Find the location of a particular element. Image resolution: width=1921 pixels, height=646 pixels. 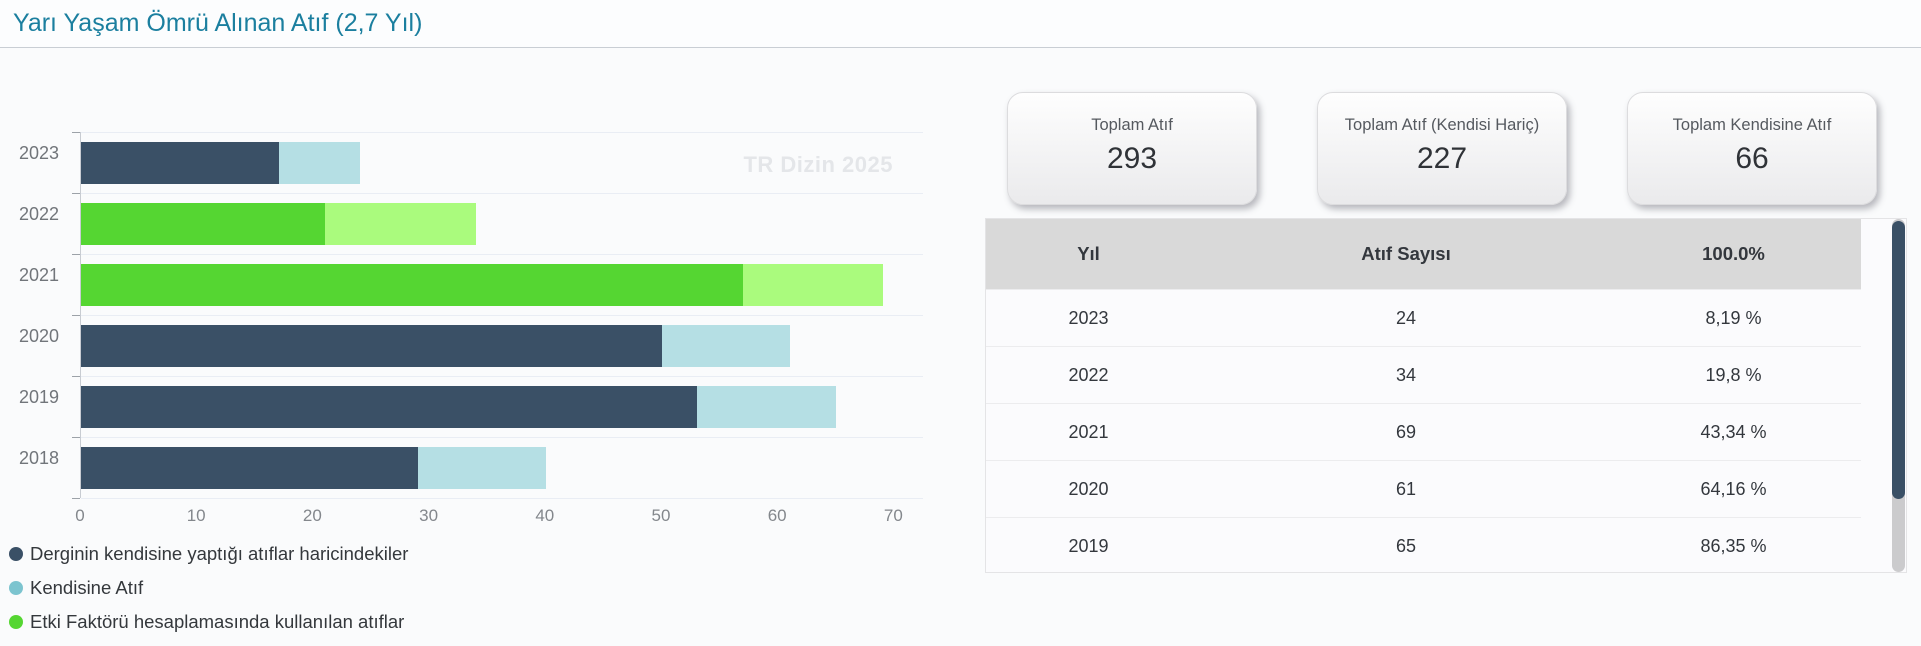

table-cell: 2023 is located at coordinates (1088, 318).